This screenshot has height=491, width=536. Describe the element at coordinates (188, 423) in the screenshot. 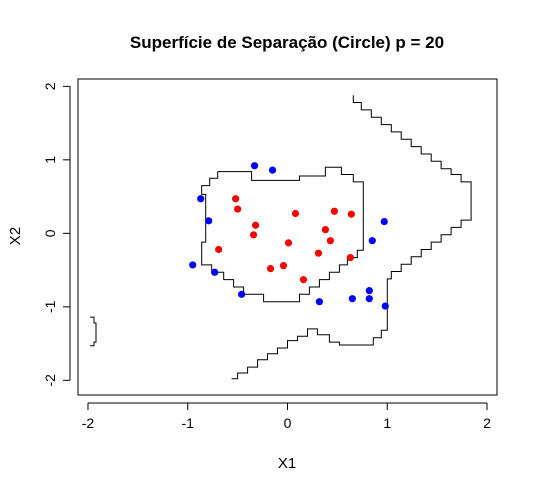

I see `x-tick-label: -1` at that location.